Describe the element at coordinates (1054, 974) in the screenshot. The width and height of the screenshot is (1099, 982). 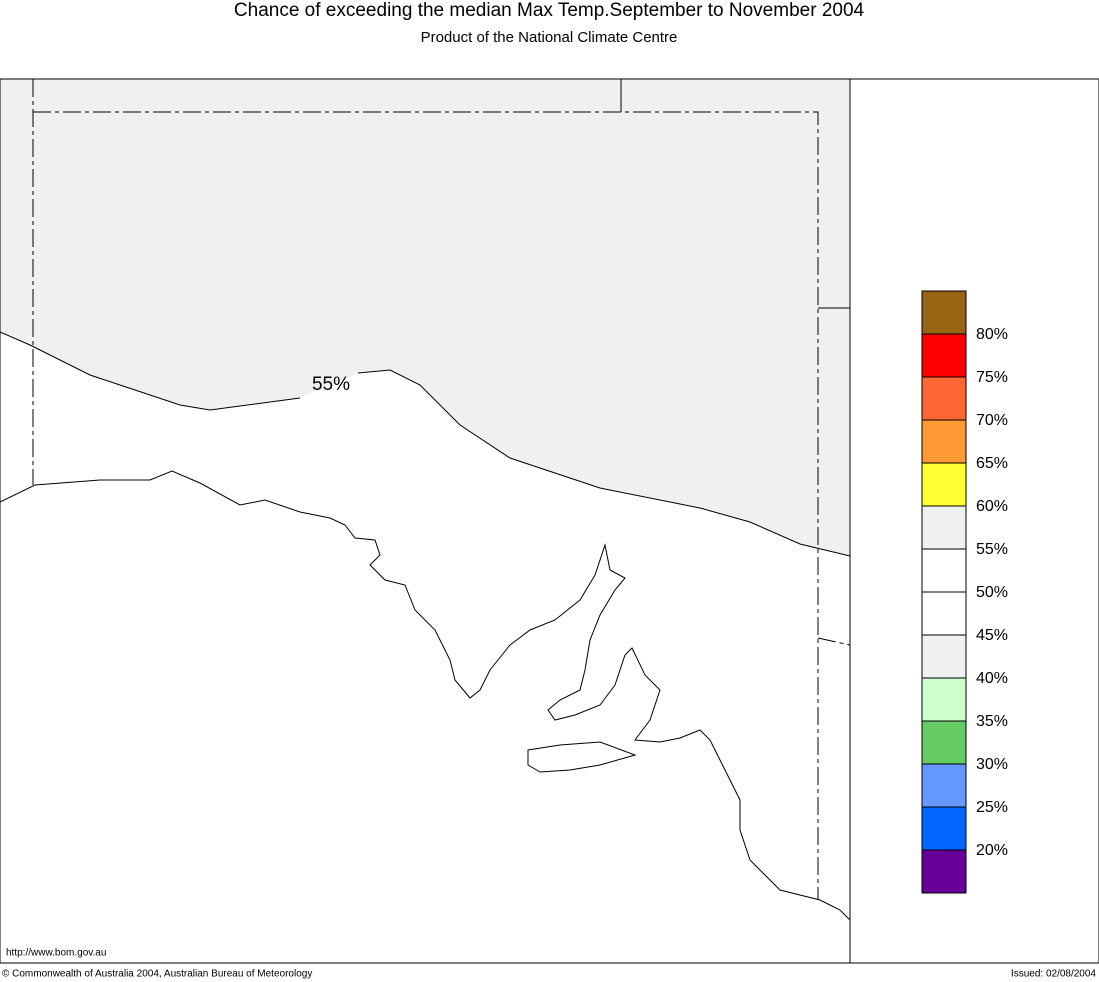
I see `issued: Issued: 02/08/2004` at that location.